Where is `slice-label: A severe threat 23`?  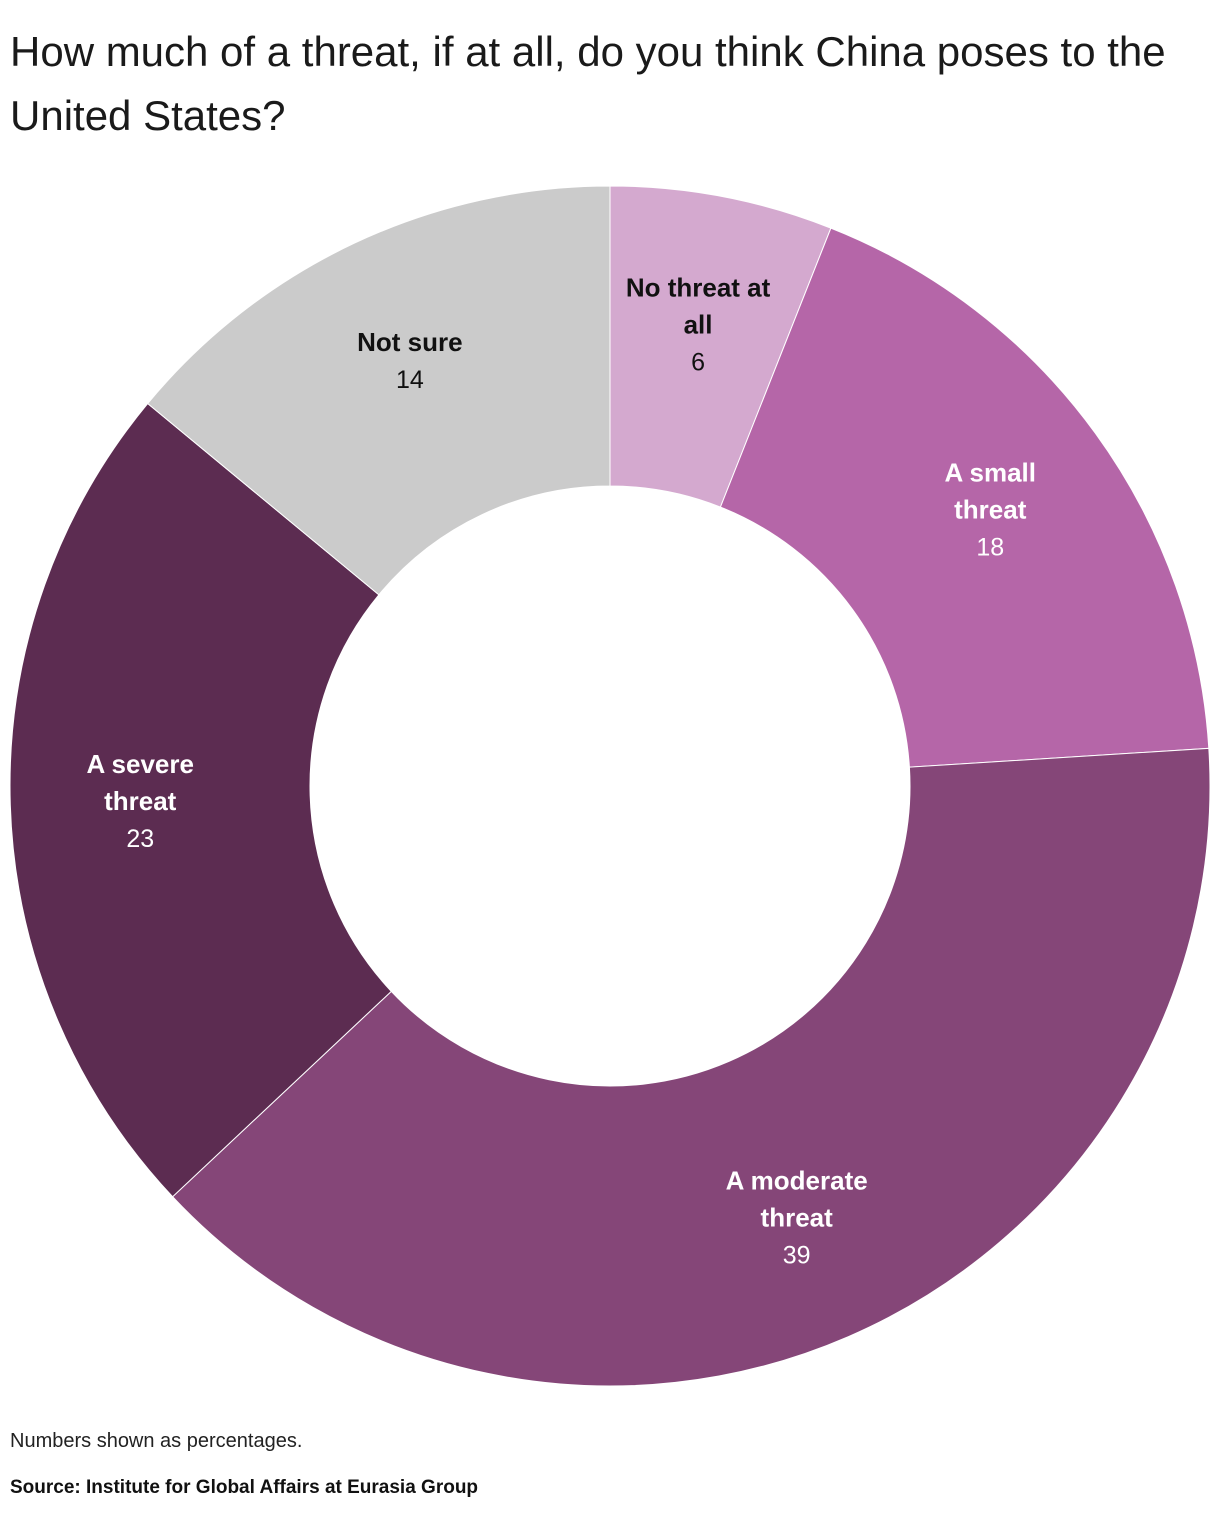
slice-label: A severe threat 23 is located at coordinates (140, 801).